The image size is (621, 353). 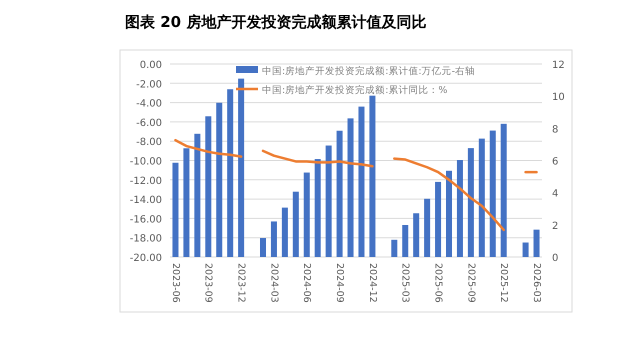 I want to click on x-tick-label: 2025-06, so click(x=438, y=283).